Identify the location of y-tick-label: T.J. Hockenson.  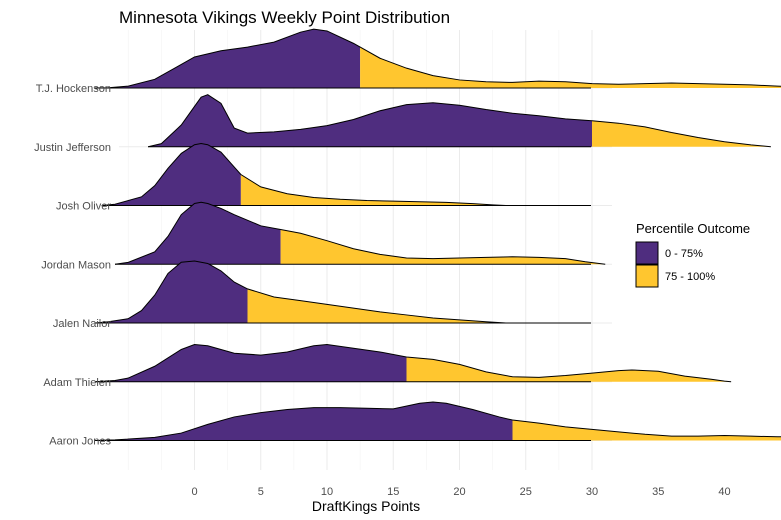
(73, 89).